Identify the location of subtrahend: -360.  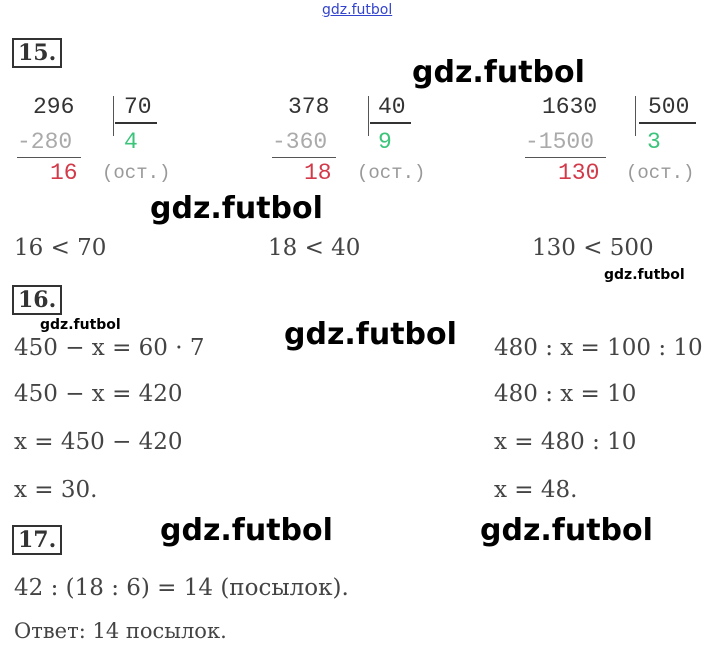
(300, 142).